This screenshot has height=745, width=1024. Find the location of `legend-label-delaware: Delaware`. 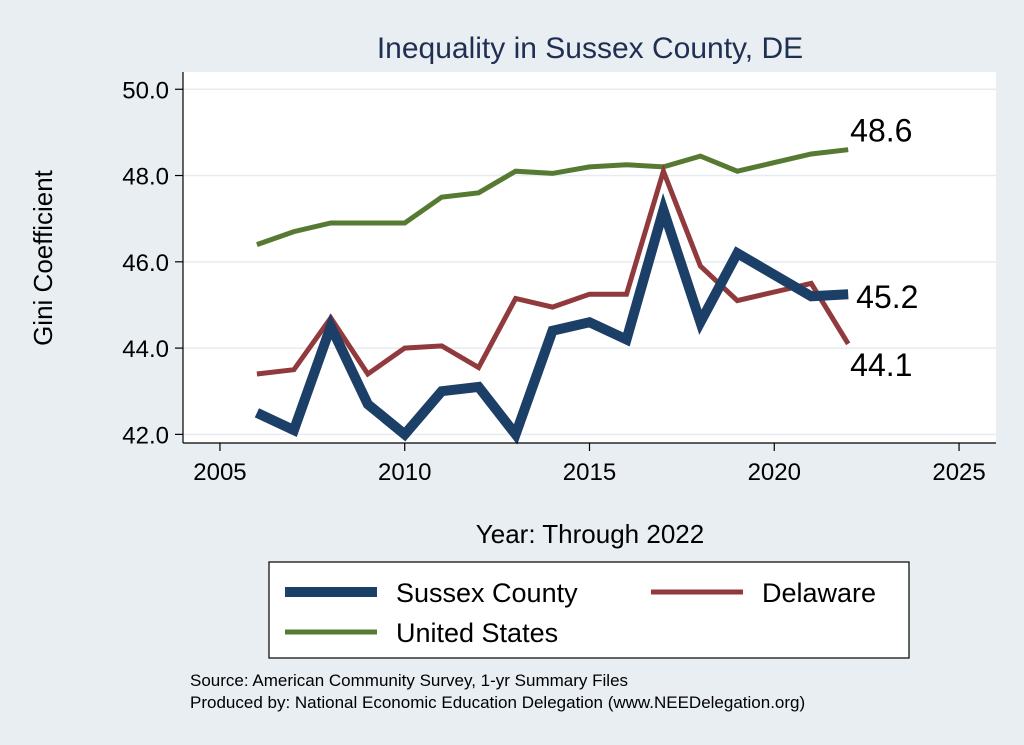

legend-label-delaware: Delaware is located at coordinates (819, 593).